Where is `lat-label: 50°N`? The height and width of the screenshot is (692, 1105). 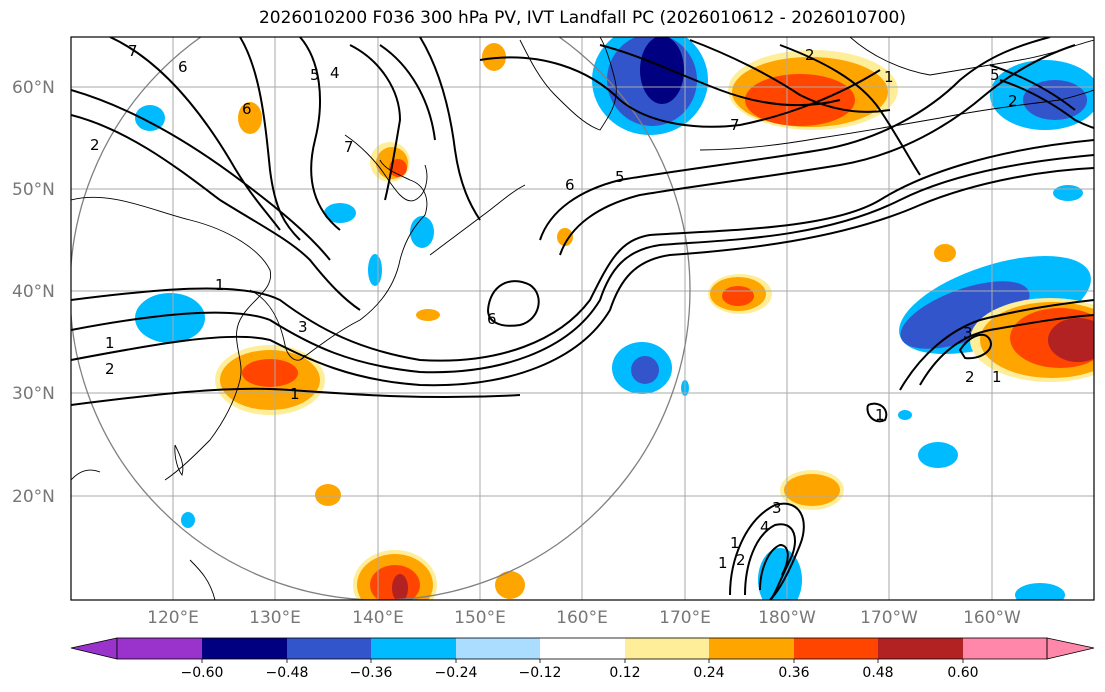
lat-label: 50°N is located at coordinates (33, 190).